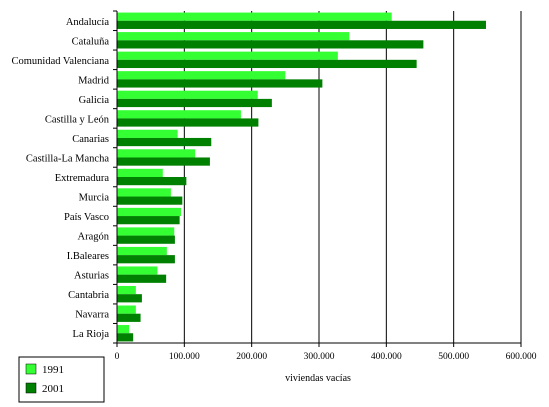  What do you see at coordinates (87, 22) in the screenshot?
I see `category-label: Andalucía` at bounding box center [87, 22].